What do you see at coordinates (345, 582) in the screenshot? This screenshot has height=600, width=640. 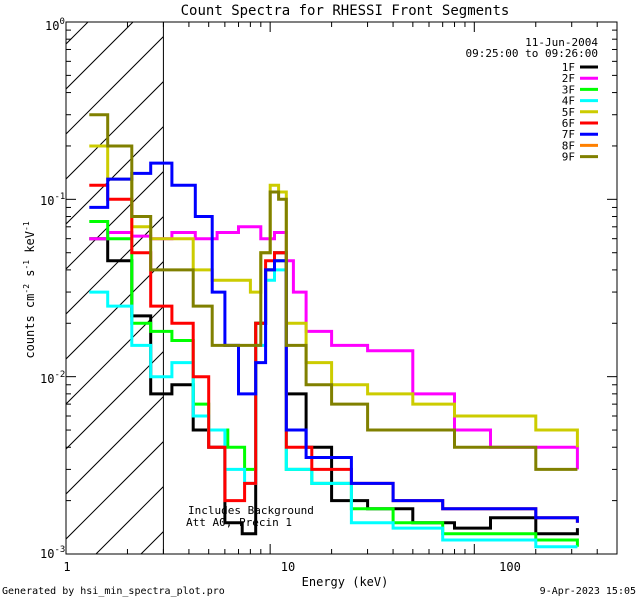 I see `x-axis-label: Energy (keV)` at bounding box center [345, 582].